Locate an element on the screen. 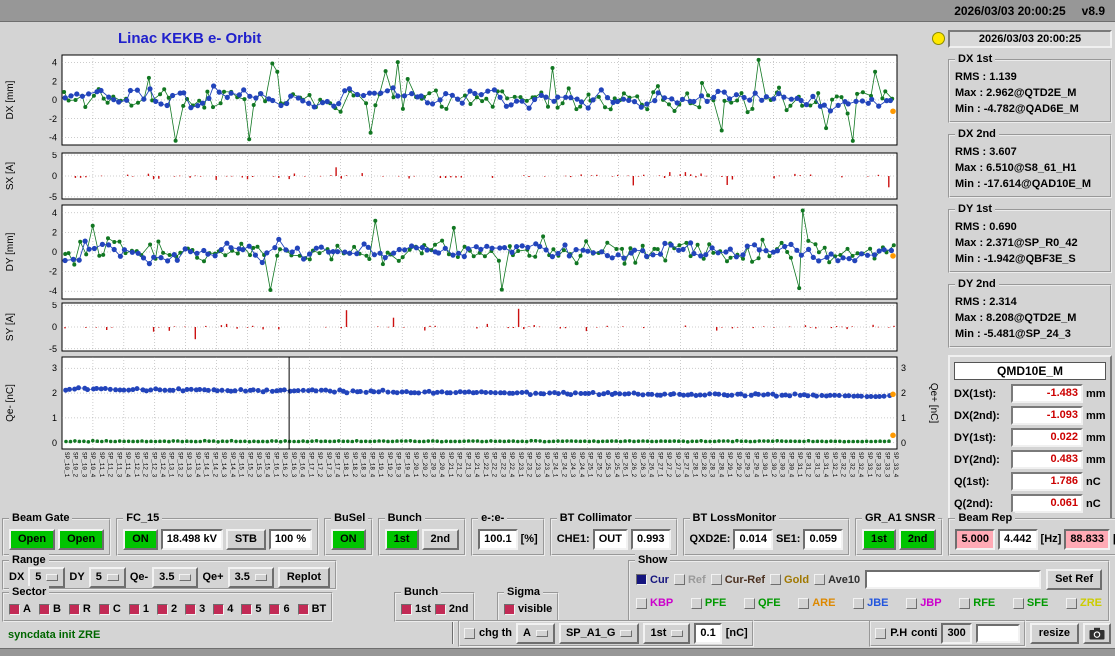  svg-text: SP_27_3 is located at coordinates (677, 465).